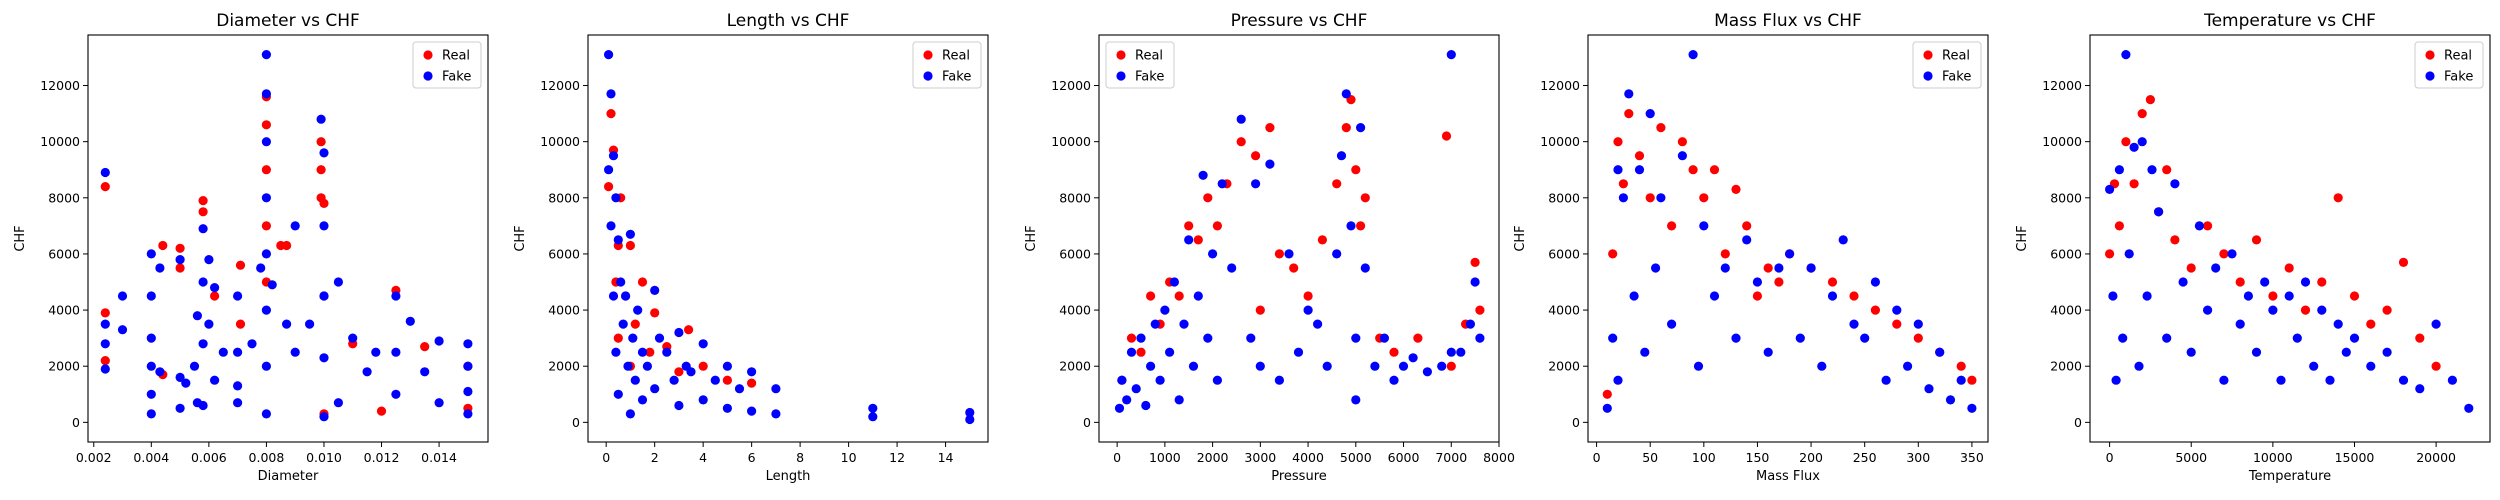 The width and height of the screenshot is (2500, 500). What do you see at coordinates (151, 457) in the screenshot?
I see `x-tick-label: 0.004` at bounding box center [151, 457].